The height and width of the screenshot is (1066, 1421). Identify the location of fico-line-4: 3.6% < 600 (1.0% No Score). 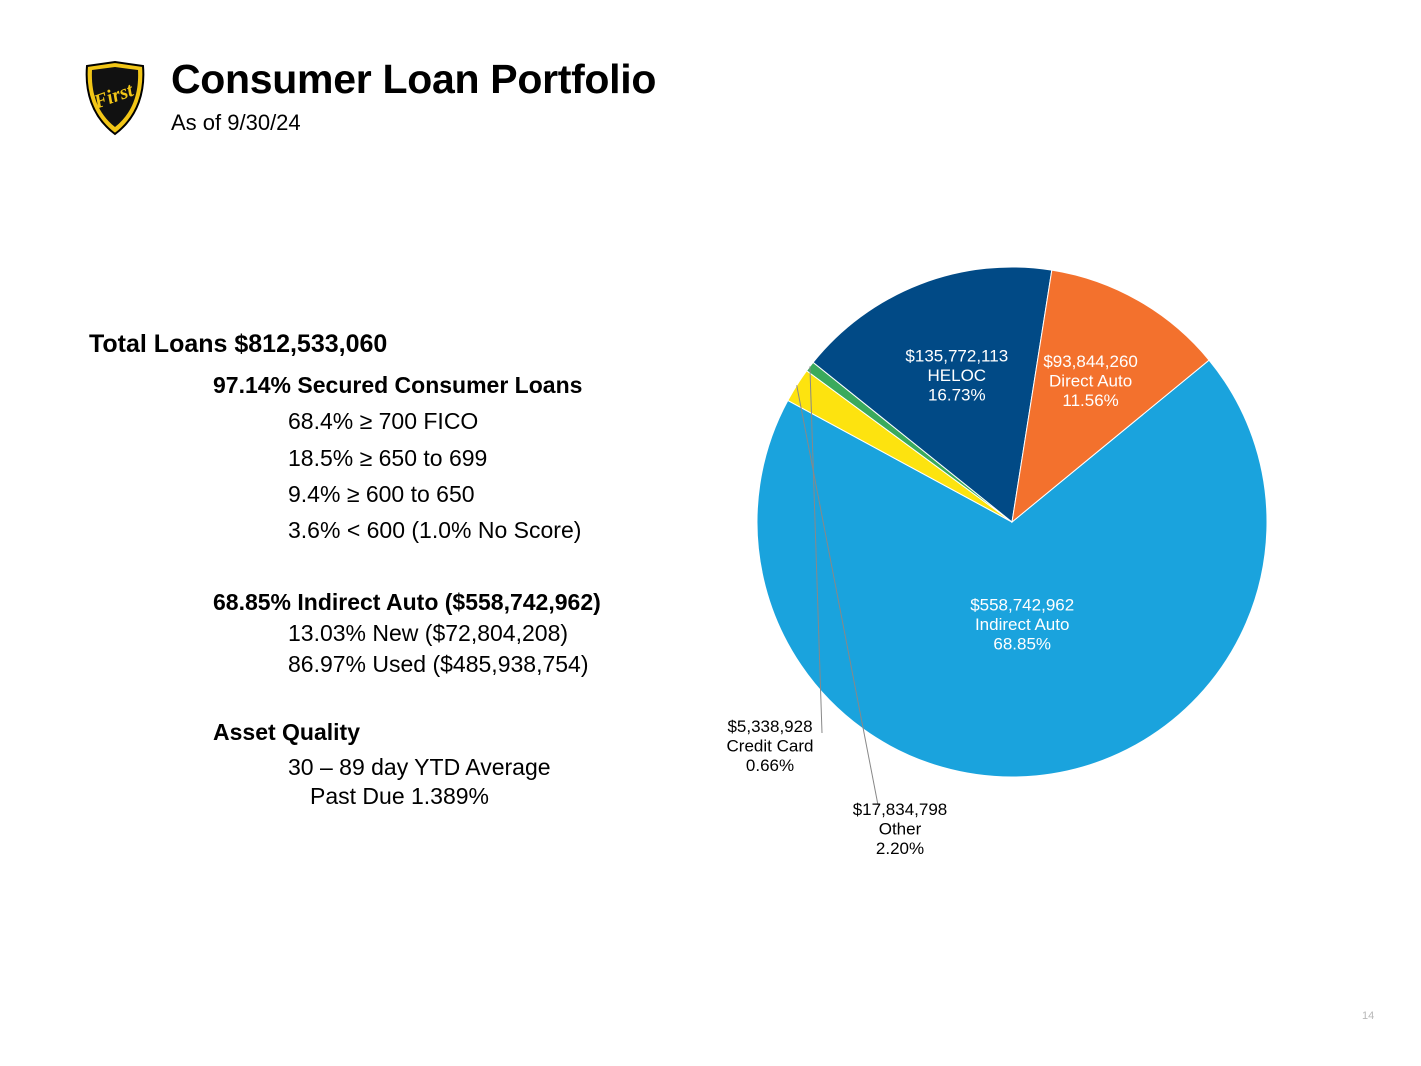
(435, 530).